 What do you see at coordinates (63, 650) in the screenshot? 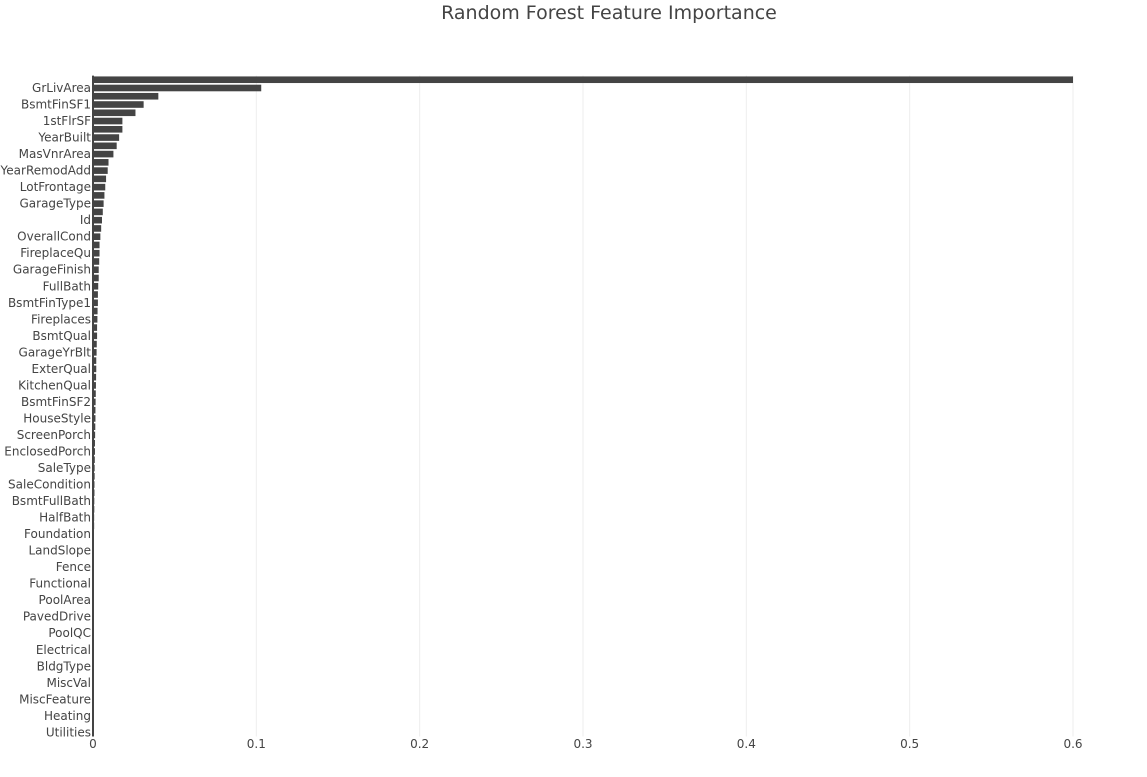
I see `y-tick-label: Electrical` at bounding box center [63, 650].